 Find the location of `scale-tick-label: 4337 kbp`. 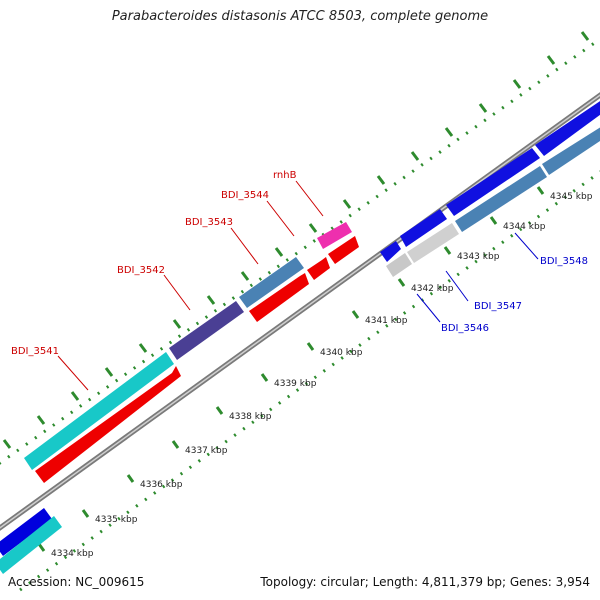

scale-tick-label: 4337 kbp is located at coordinates (206, 451).